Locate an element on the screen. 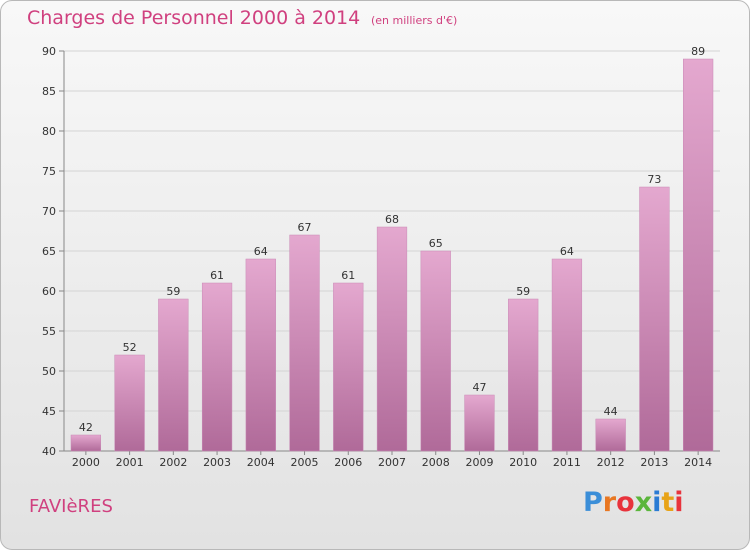  y-tick-label: 75 is located at coordinates (49, 171).